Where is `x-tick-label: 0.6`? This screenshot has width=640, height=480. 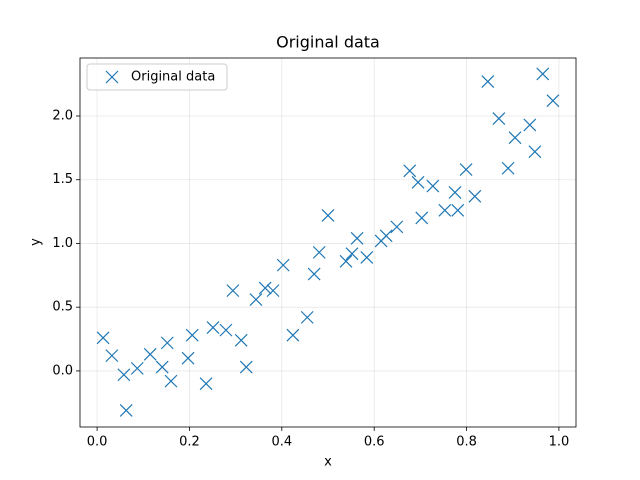 x-tick-label: 0.6 is located at coordinates (374, 442).